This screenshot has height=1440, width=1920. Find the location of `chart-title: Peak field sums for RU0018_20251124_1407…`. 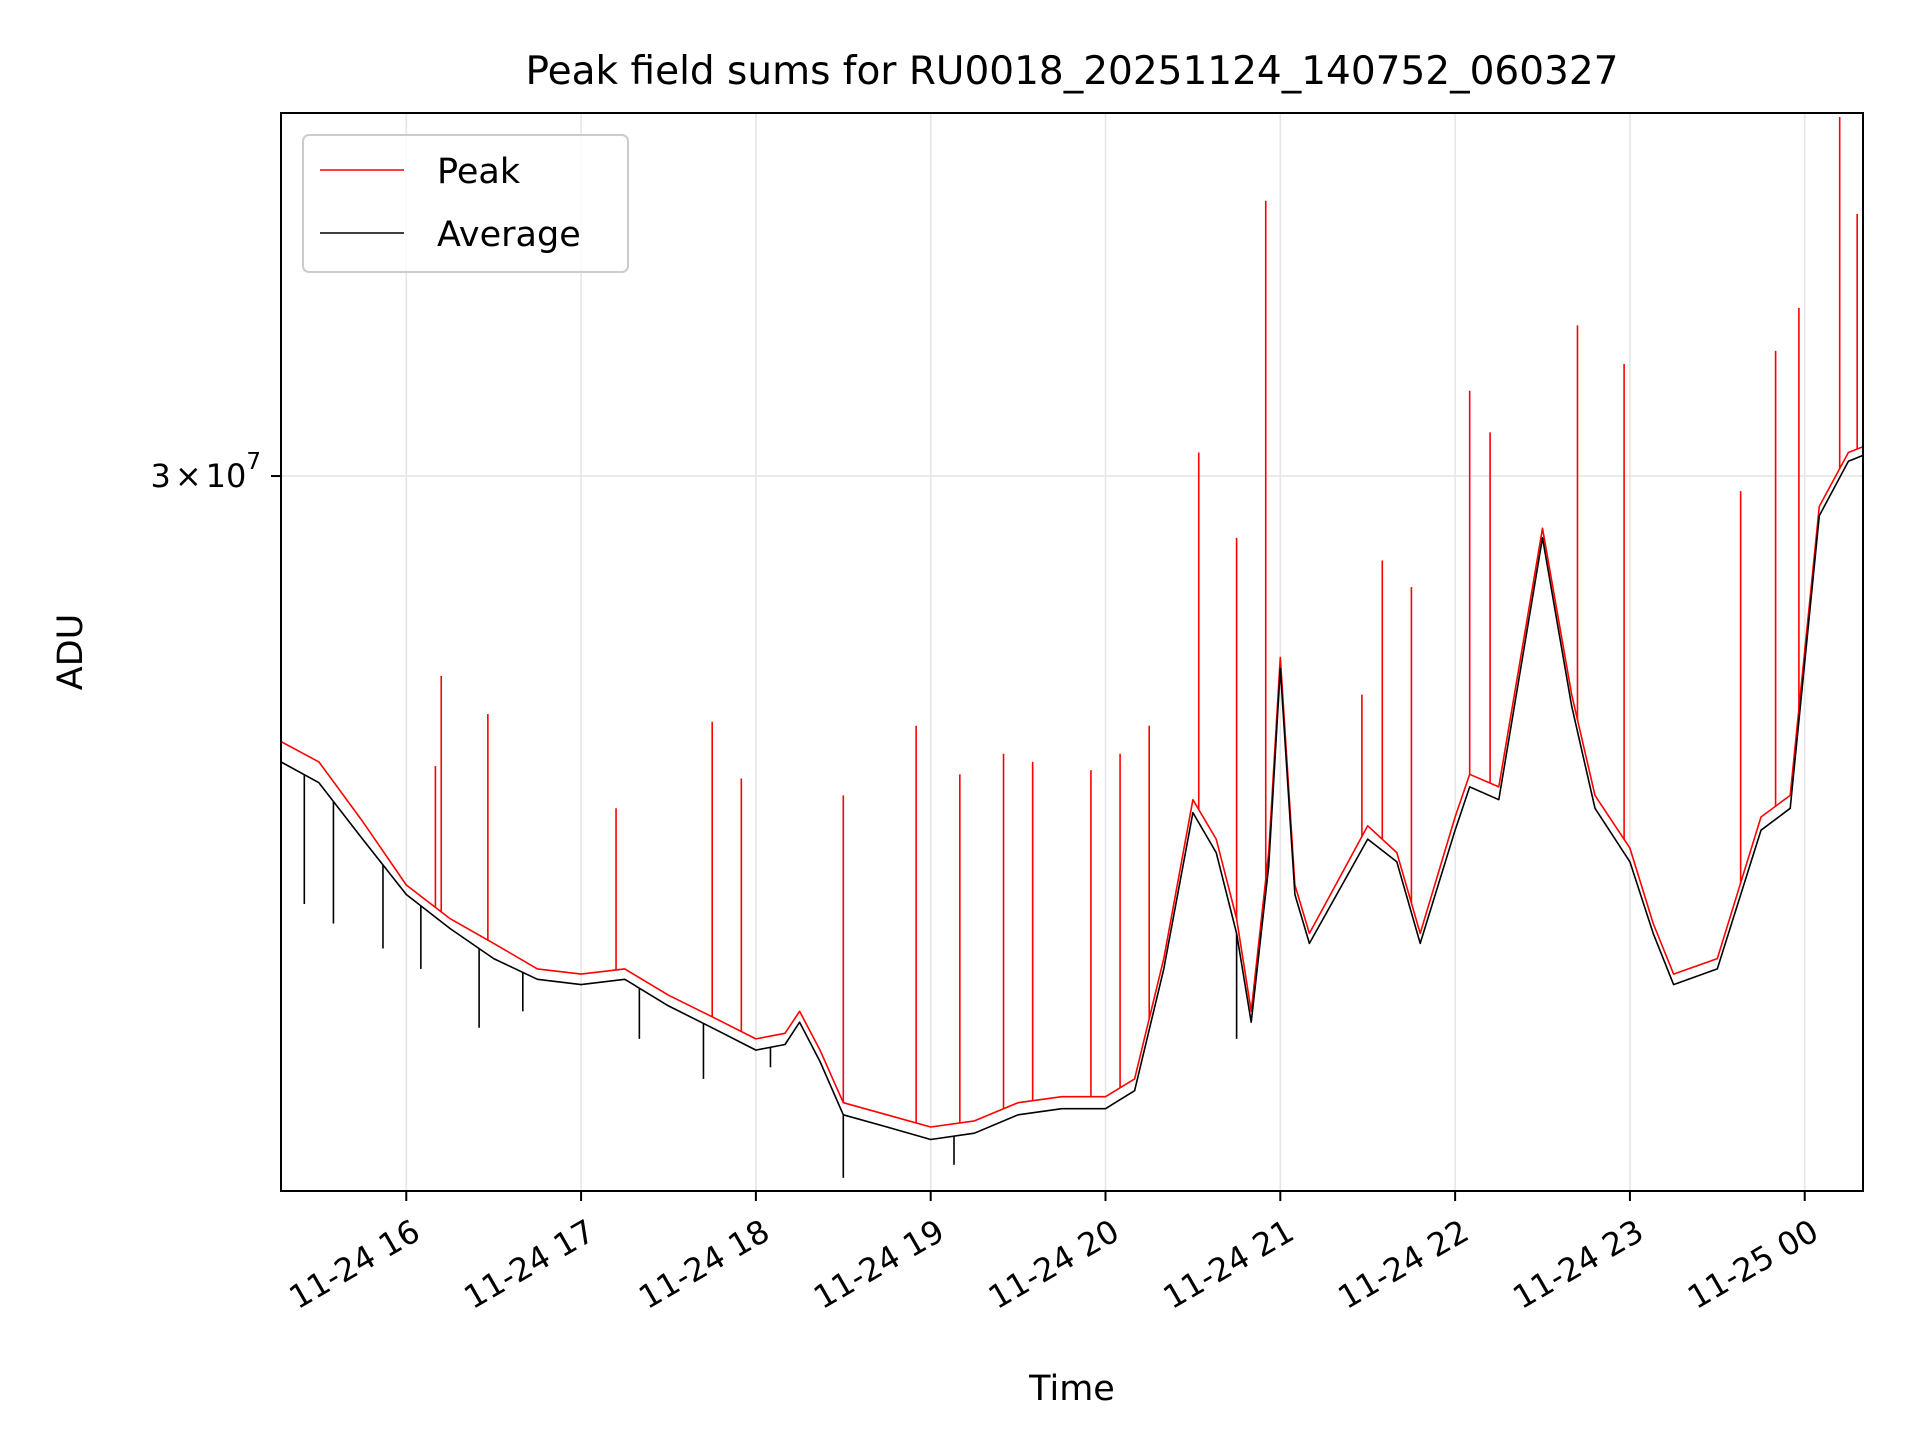

chart-title: Peak field sums for RU0018_20251124_1407… is located at coordinates (1072, 71).